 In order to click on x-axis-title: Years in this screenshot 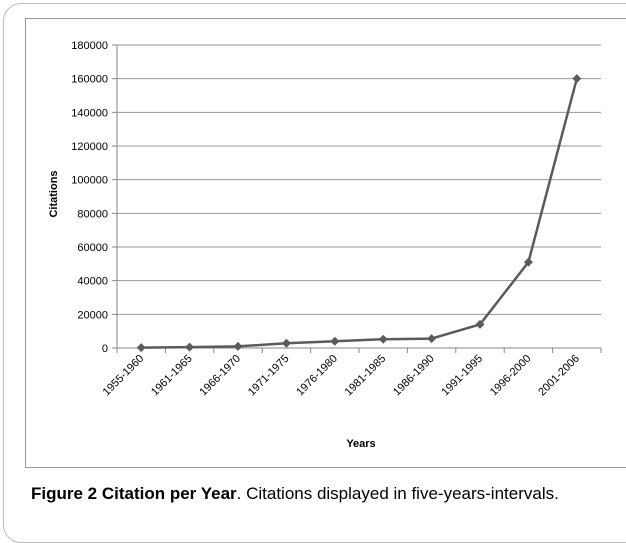, I will do `click(360, 444)`.